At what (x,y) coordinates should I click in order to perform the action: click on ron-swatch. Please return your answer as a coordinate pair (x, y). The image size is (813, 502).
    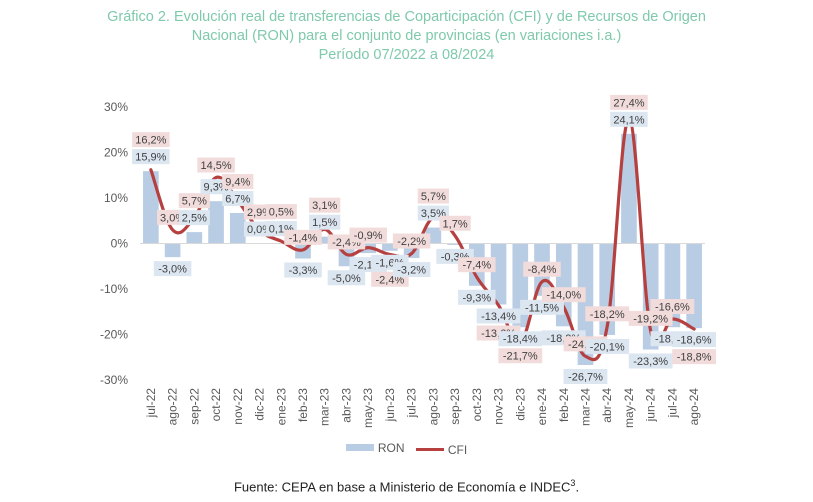
    Looking at the image, I should click on (359, 447).